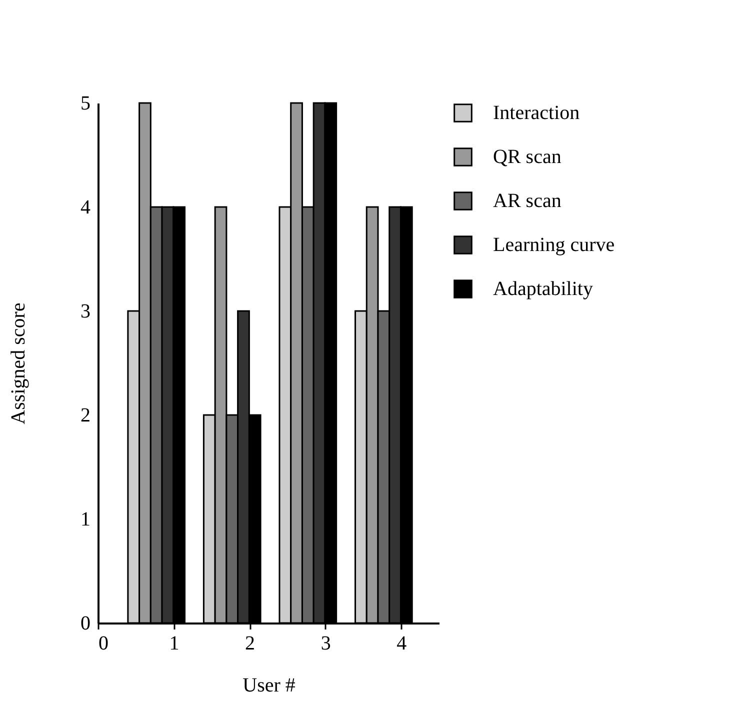  I want to click on x-tick-label: 0, so click(103, 643).